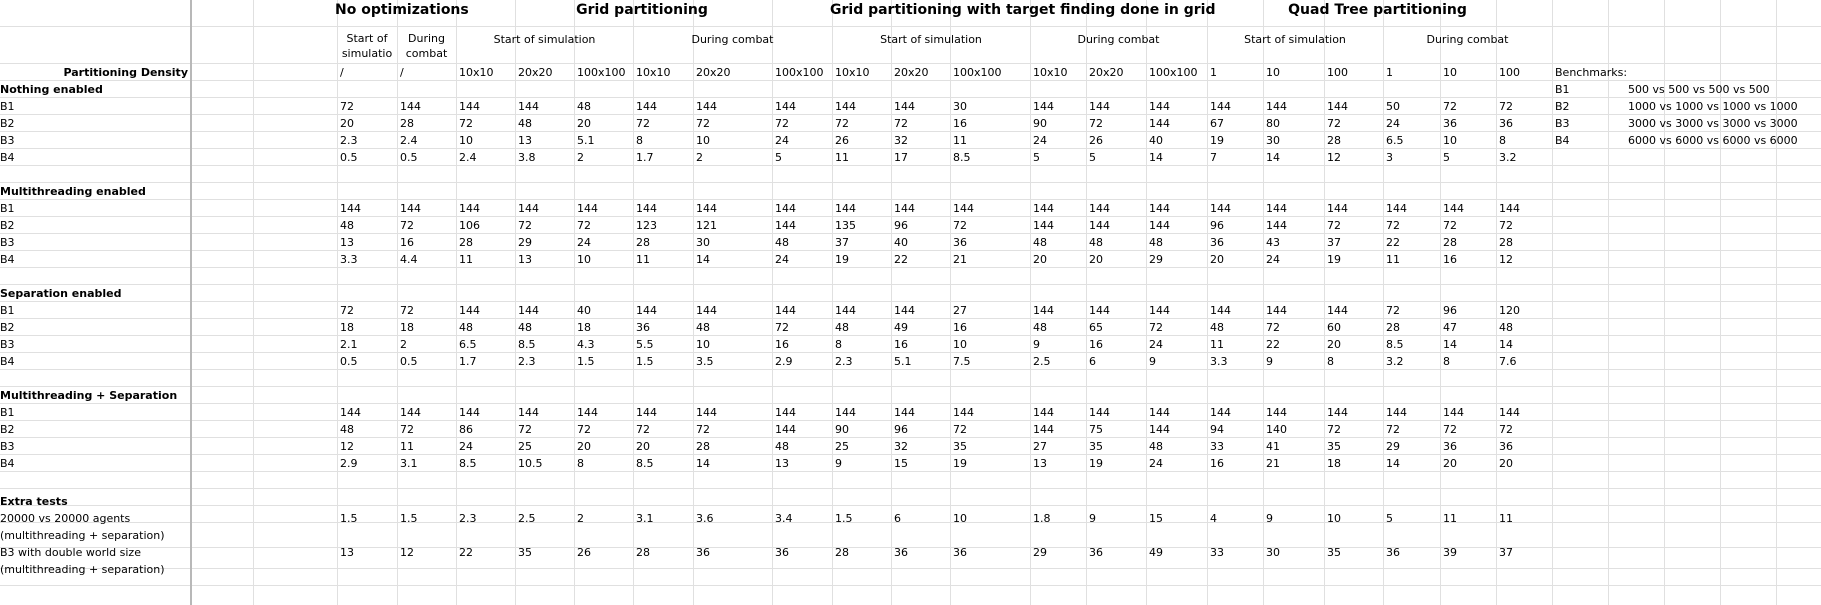 The image size is (1821, 605). What do you see at coordinates (782, 463) in the screenshot?
I see `data-cell: 13` at bounding box center [782, 463].